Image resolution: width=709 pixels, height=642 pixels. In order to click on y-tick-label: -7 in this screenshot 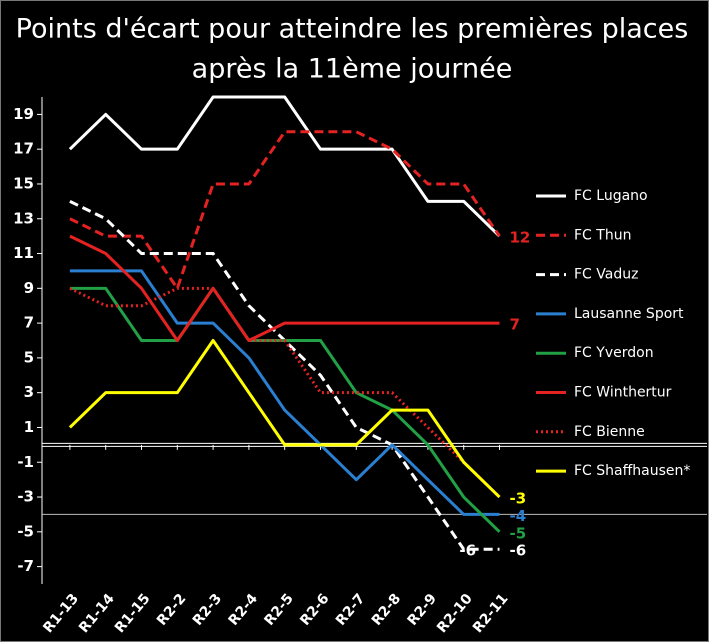, I will do `click(25, 566)`.